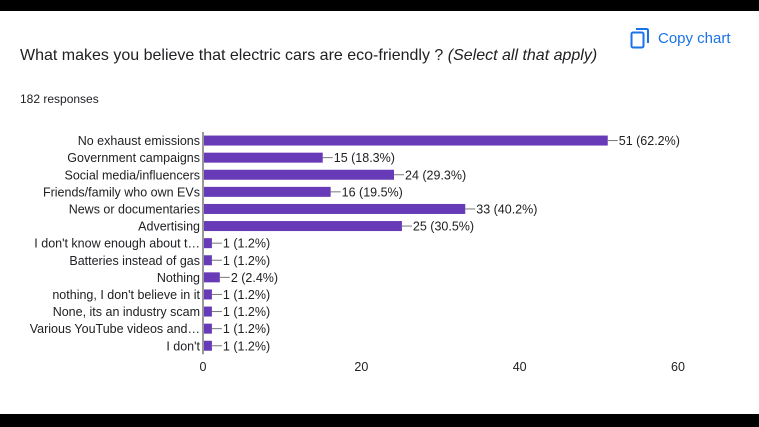 This screenshot has width=759, height=427. I want to click on copy-chart-button: Copy chart, so click(680, 38).